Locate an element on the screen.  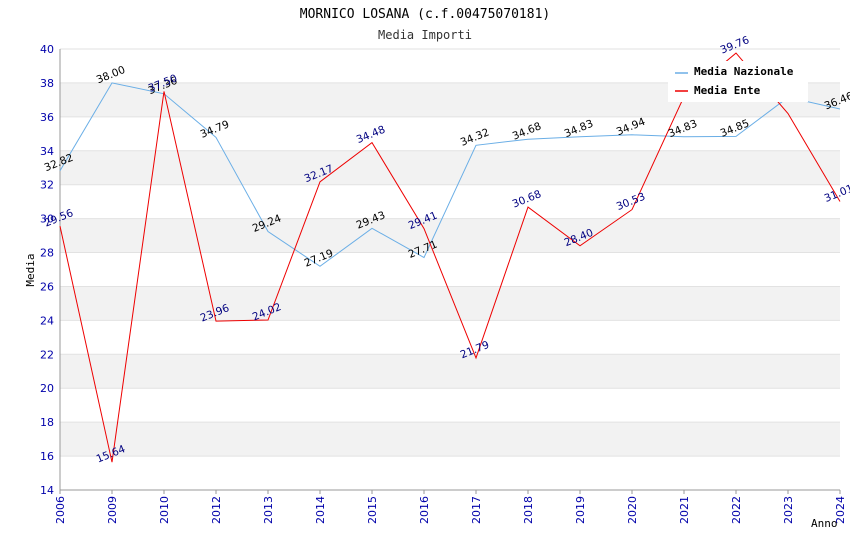
x-tick-label: 2022 is located at coordinates (736, 510).